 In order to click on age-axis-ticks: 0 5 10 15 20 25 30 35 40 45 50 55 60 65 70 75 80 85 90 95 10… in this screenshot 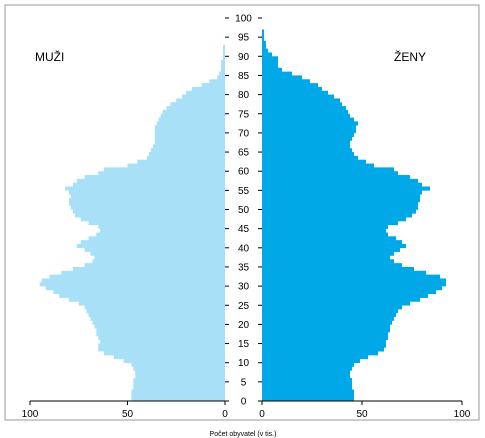, I will do `click(243, 211)`.